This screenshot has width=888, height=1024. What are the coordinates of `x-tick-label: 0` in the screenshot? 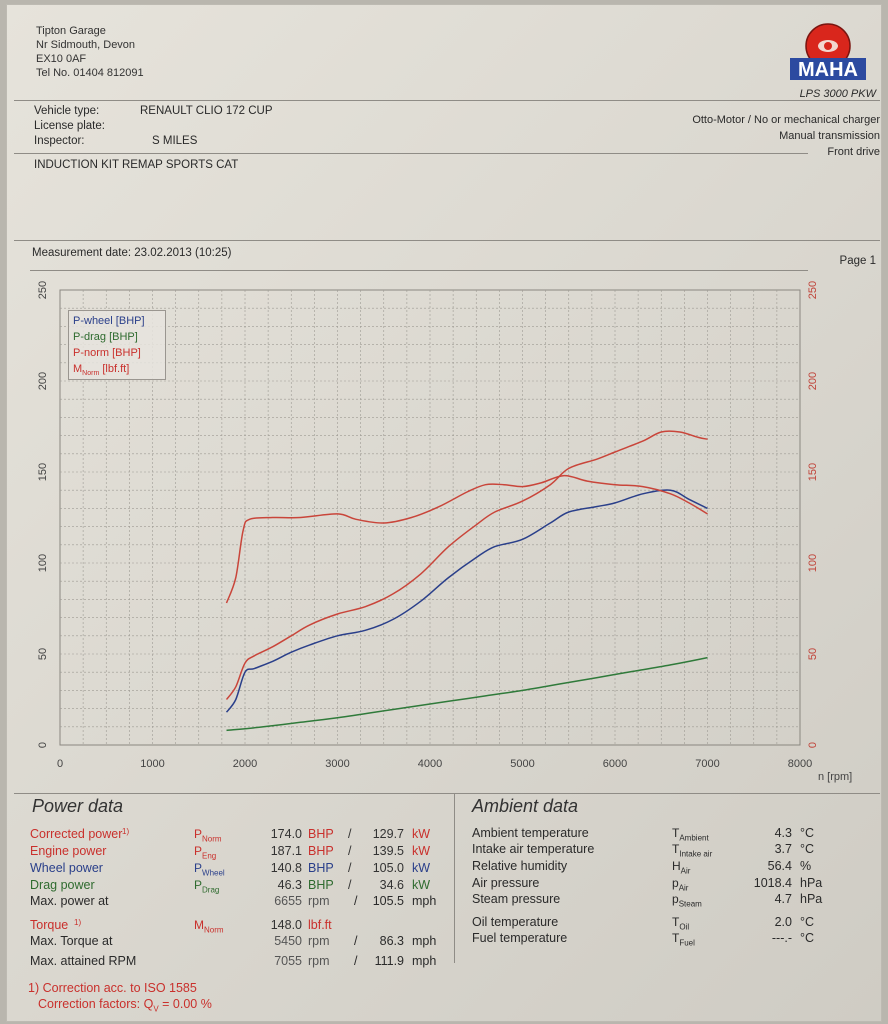 It's located at (60, 764).